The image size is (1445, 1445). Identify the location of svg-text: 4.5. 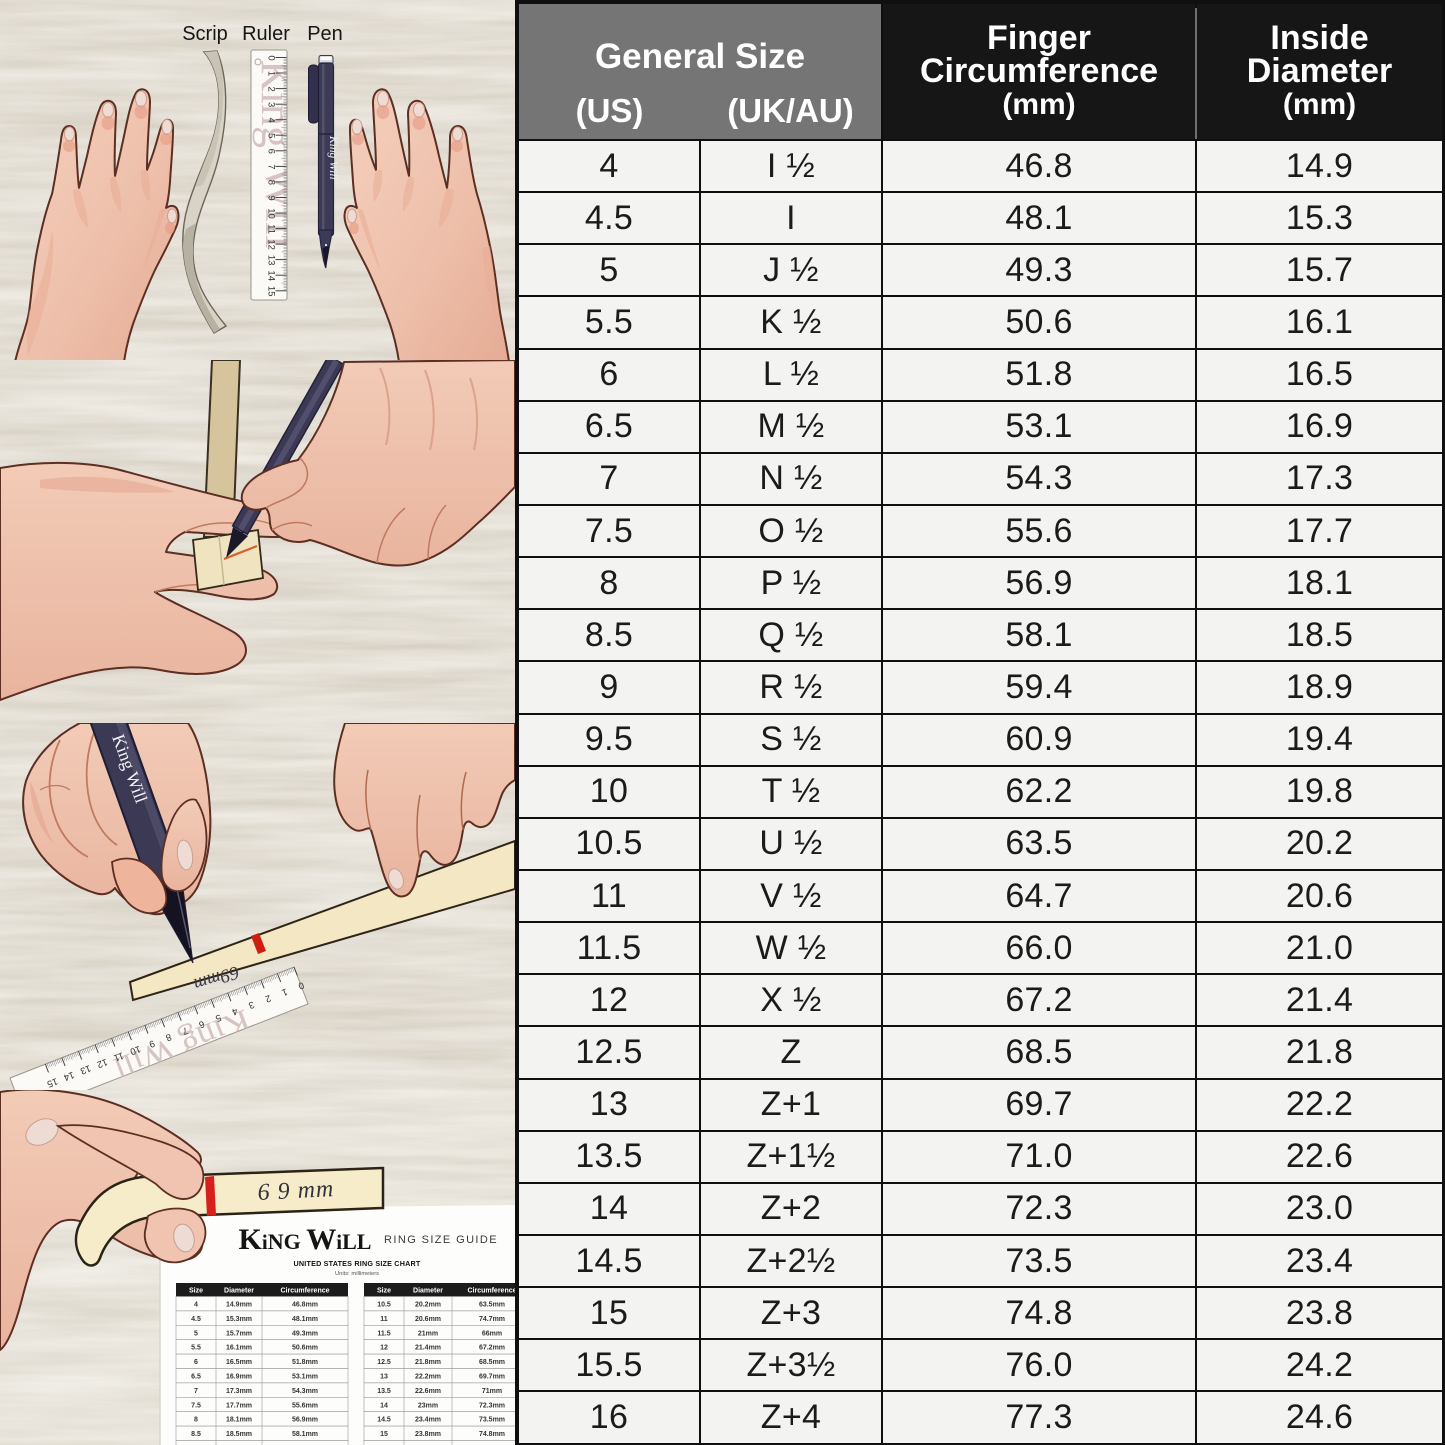
(196, 1319).